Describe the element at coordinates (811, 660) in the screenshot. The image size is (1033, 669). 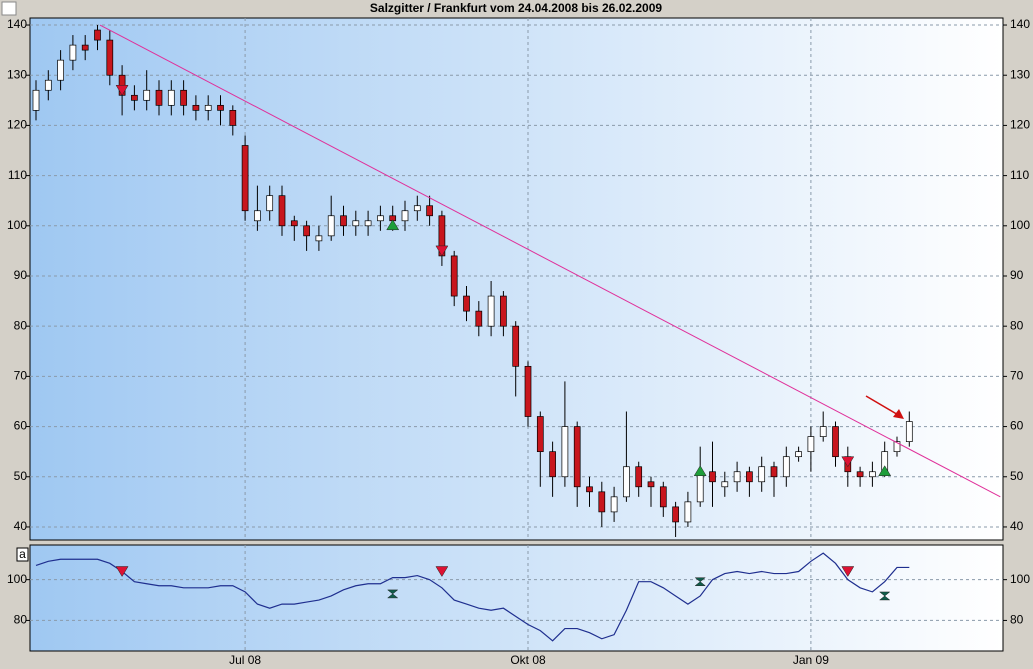
I see `x-tick-label: Jan 09` at that location.